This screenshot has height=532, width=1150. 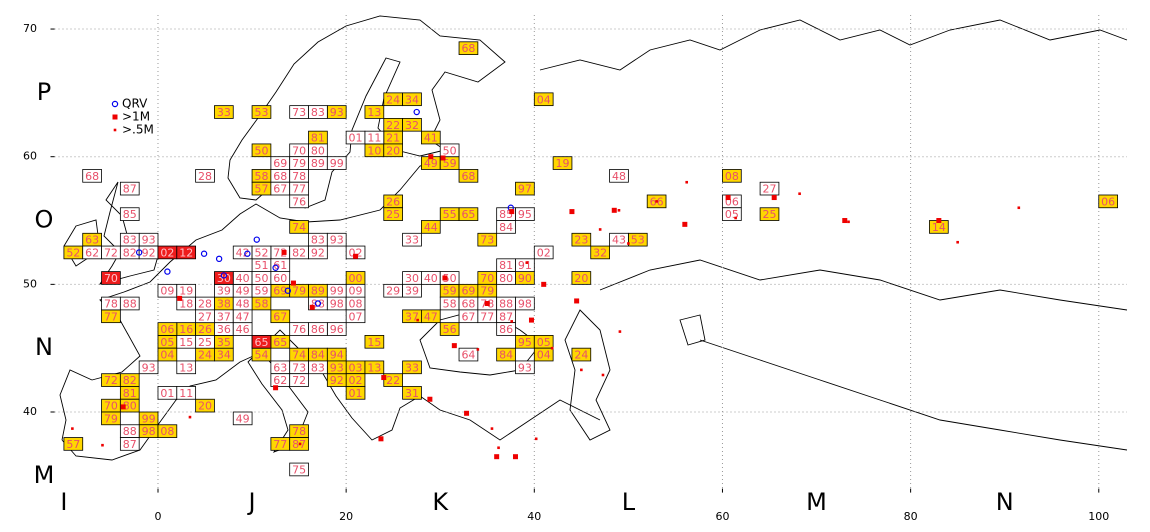 I want to click on locator-label: 02, so click(x=167, y=252).